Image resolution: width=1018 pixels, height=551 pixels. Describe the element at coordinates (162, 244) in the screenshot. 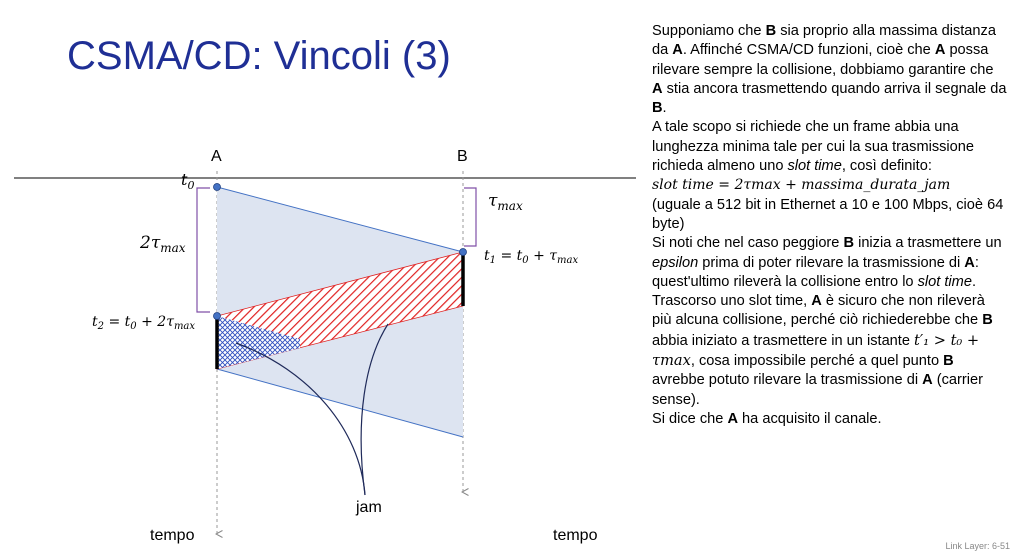

I see `label-2tau-max: 2τmax` at that location.